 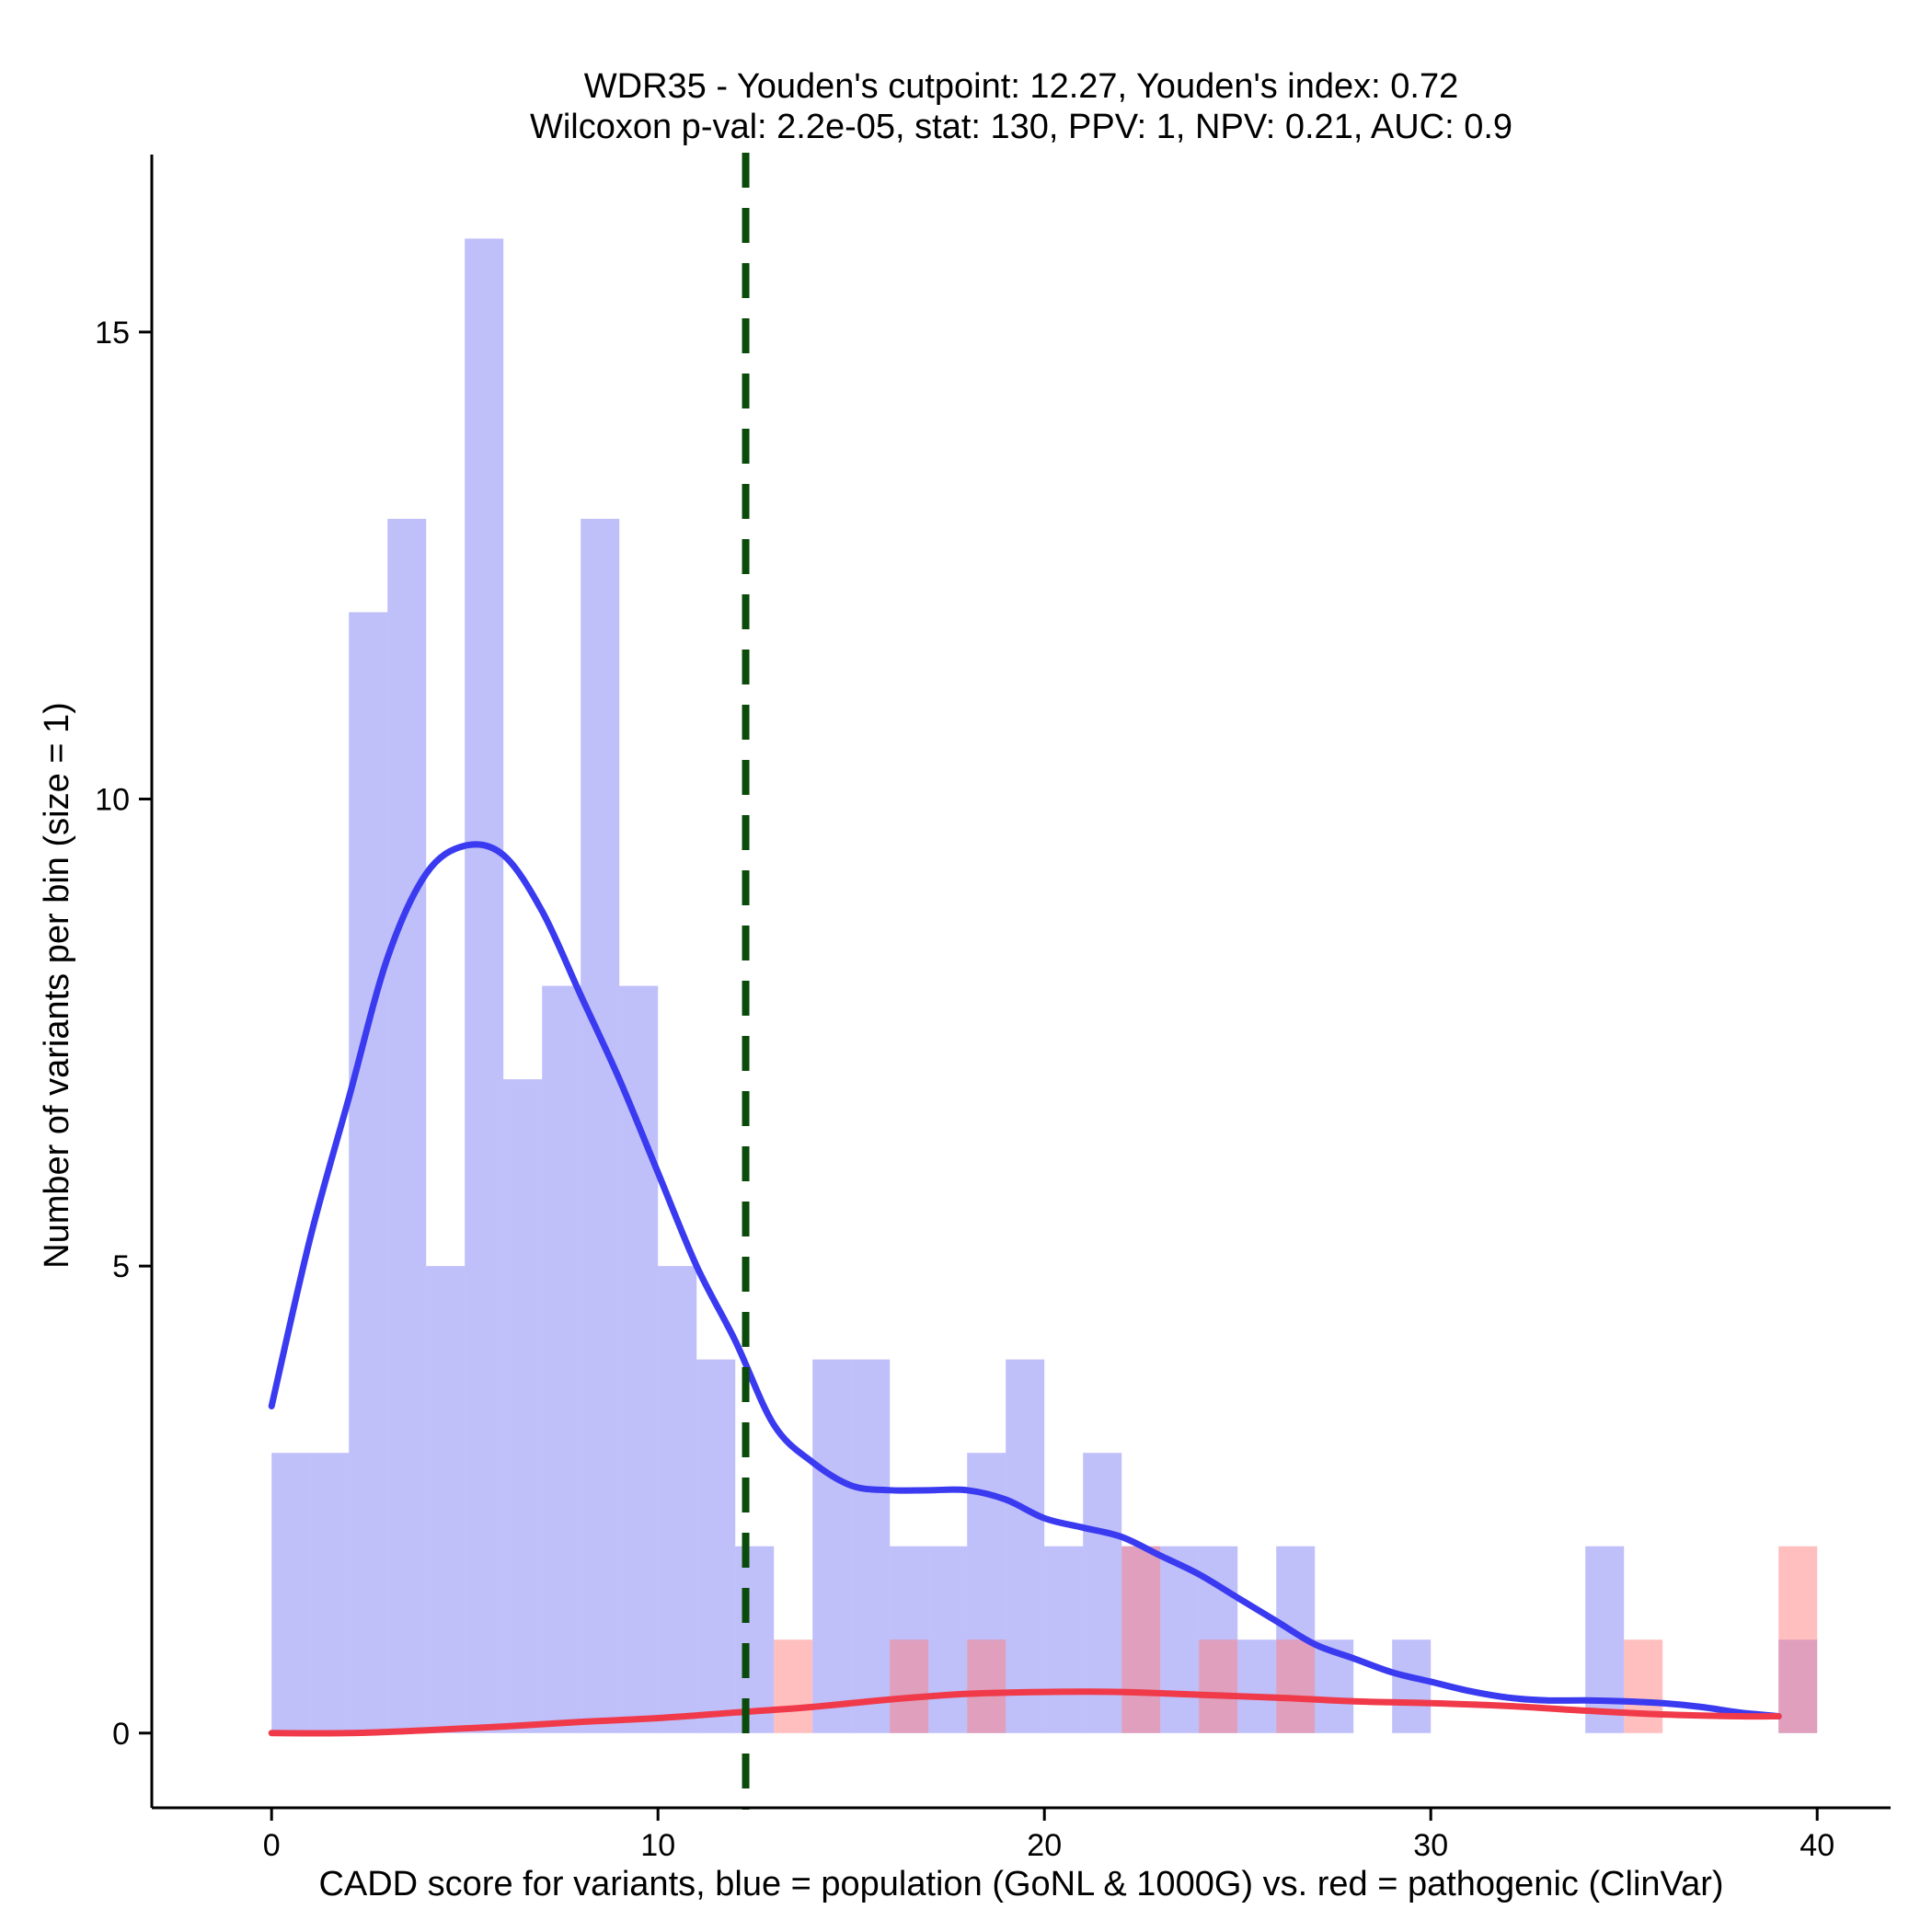 I want to click on y-tick-label-15: 15, so click(x=112, y=333).